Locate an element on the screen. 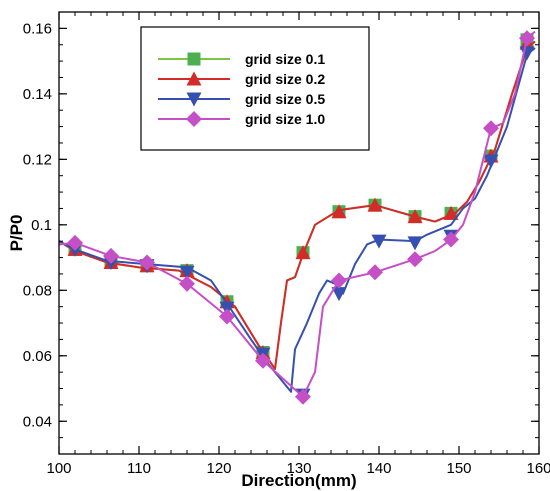 Image resolution: width=550 pixels, height=491 pixels. x-tick-label: 160 is located at coordinates (538, 468).